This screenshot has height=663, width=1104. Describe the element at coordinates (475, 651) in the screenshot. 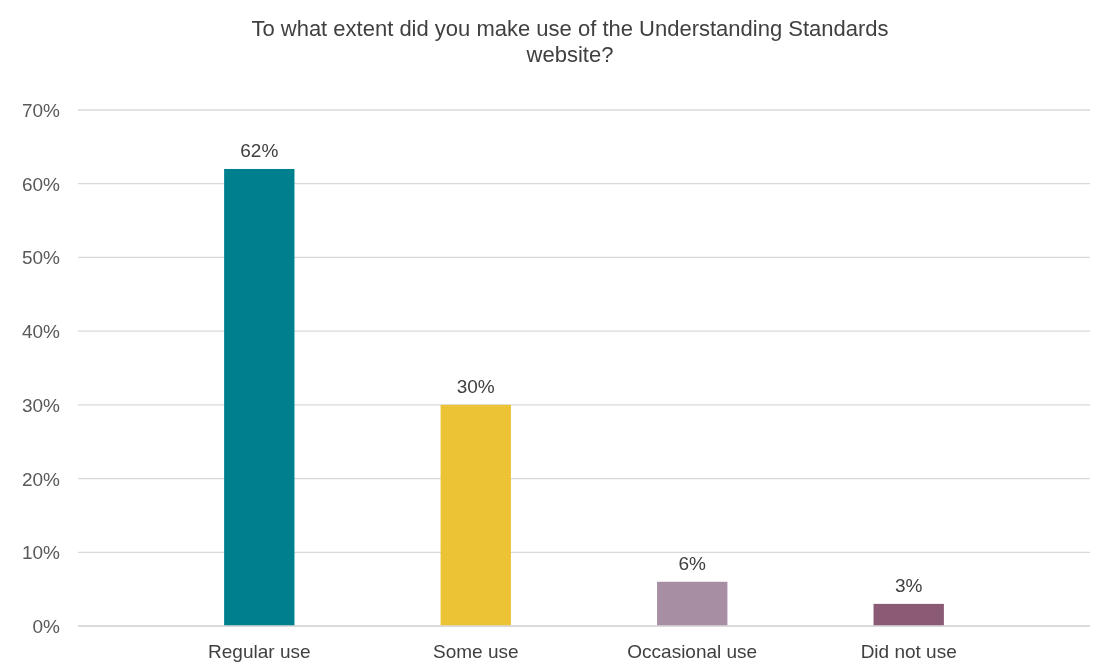

I see `x-tick-label: Some use` at that location.